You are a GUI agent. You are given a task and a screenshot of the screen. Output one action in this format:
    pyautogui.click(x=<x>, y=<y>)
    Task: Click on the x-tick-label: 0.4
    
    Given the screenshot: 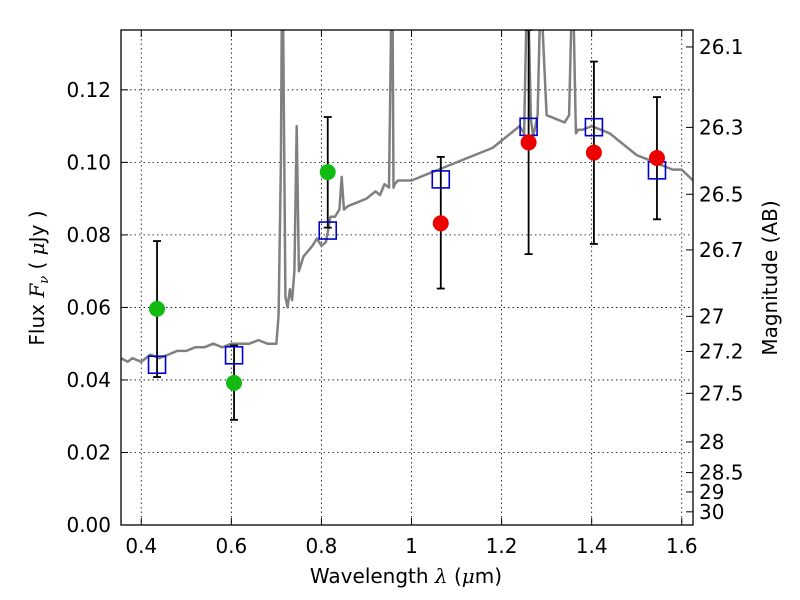 What is the action you would take?
    pyautogui.click(x=141, y=546)
    